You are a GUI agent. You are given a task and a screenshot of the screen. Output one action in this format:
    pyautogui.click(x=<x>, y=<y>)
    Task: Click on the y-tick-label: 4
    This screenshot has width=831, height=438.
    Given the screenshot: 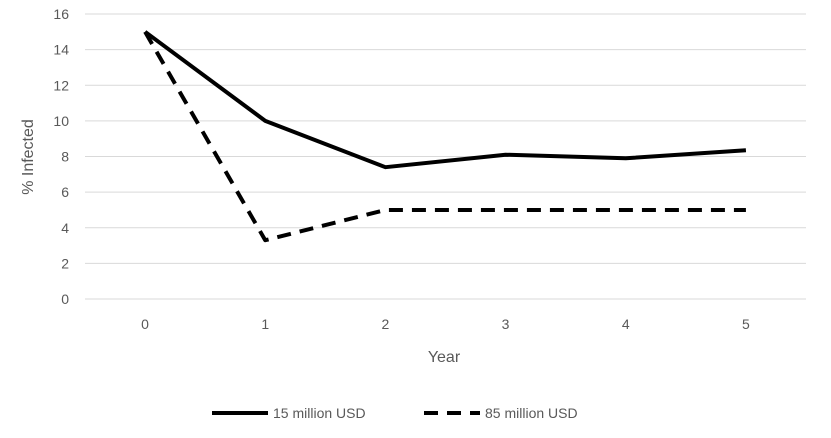 What is the action you would take?
    pyautogui.click(x=65, y=228)
    